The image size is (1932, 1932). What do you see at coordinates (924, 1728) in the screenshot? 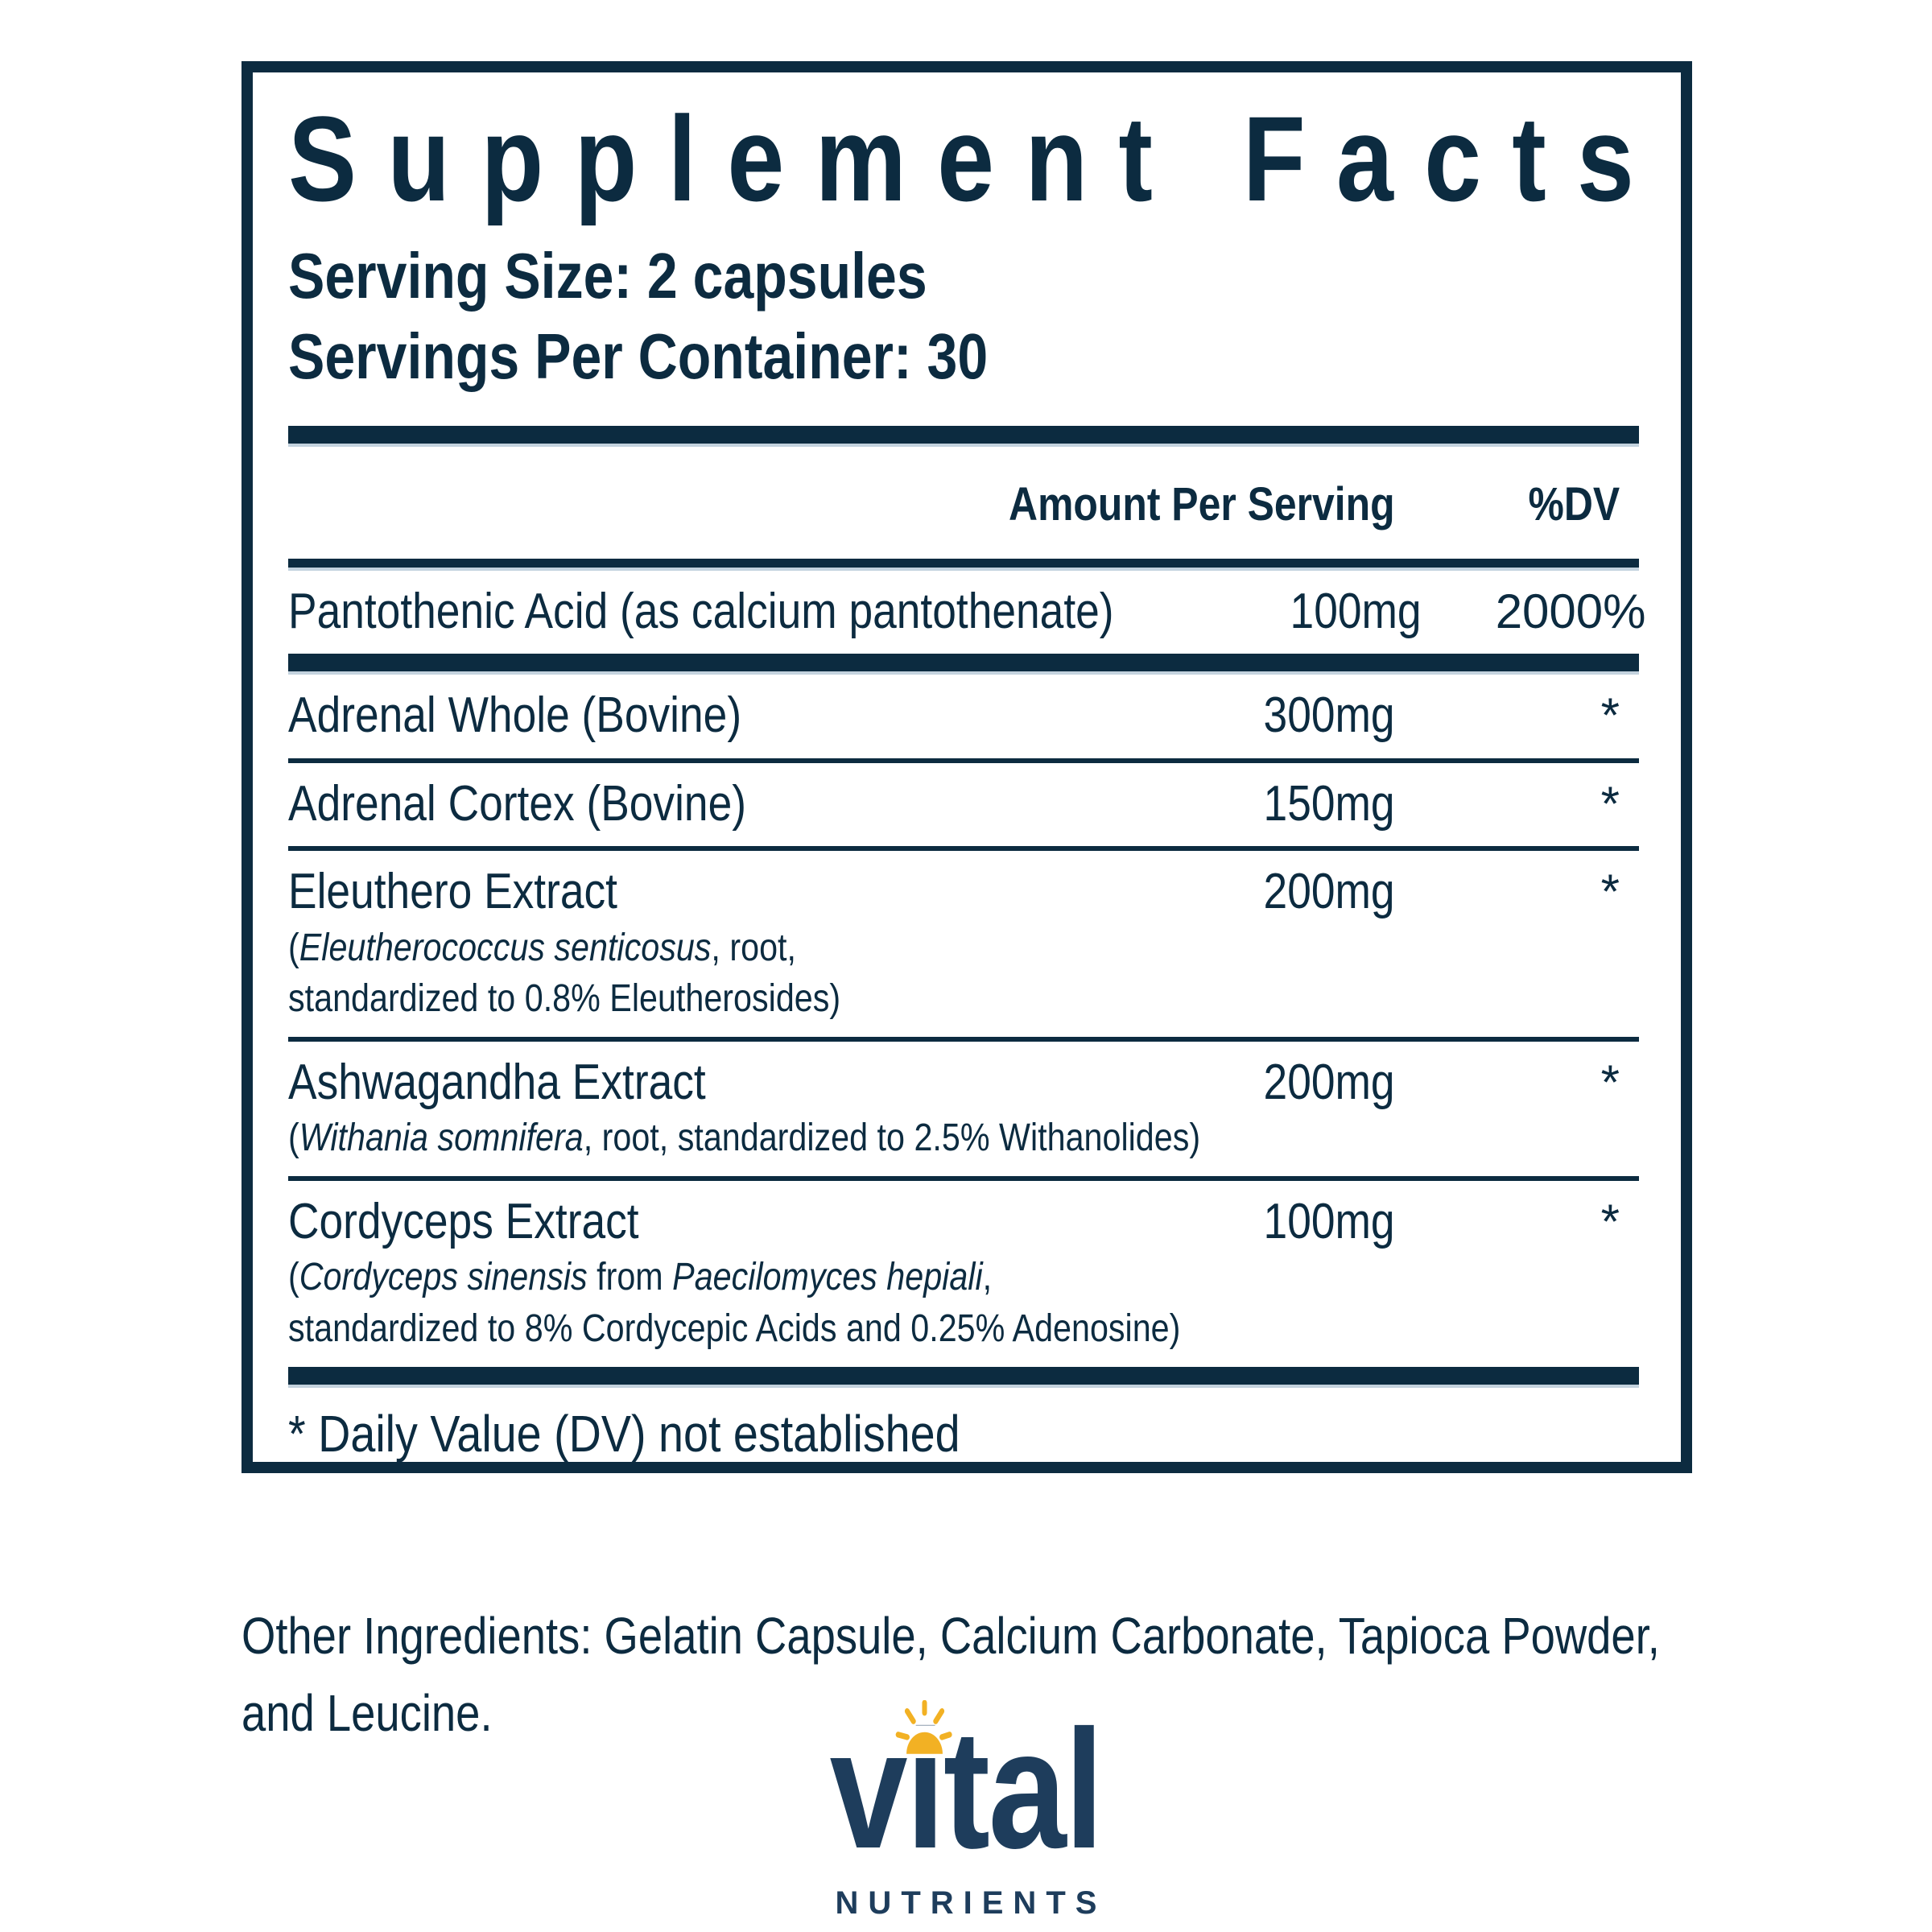
I see `sun-icon` at bounding box center [924, 1728].